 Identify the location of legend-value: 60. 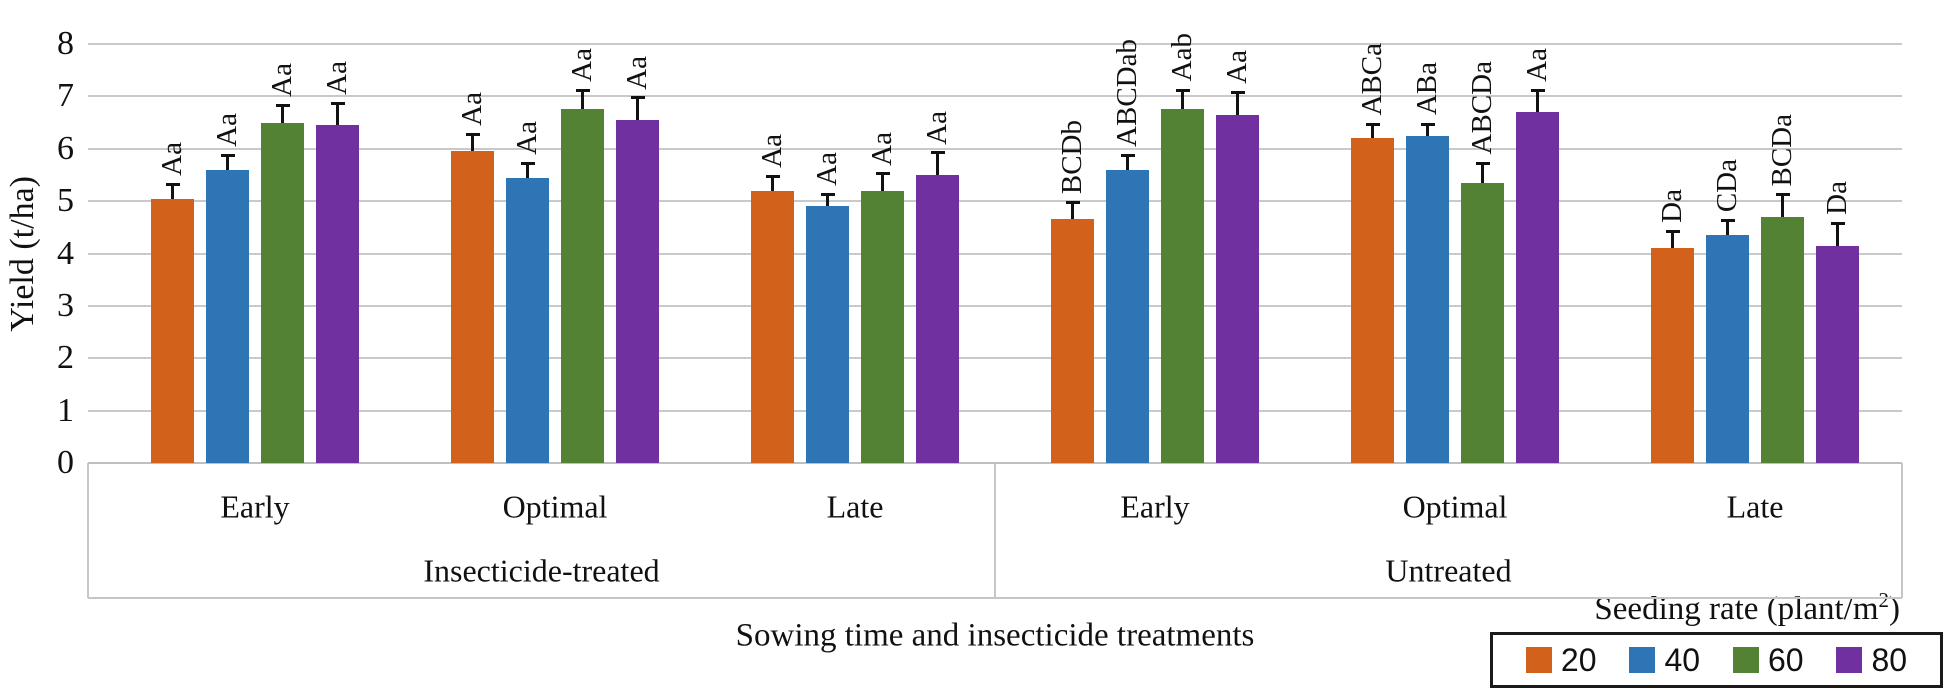
(1785, 660).